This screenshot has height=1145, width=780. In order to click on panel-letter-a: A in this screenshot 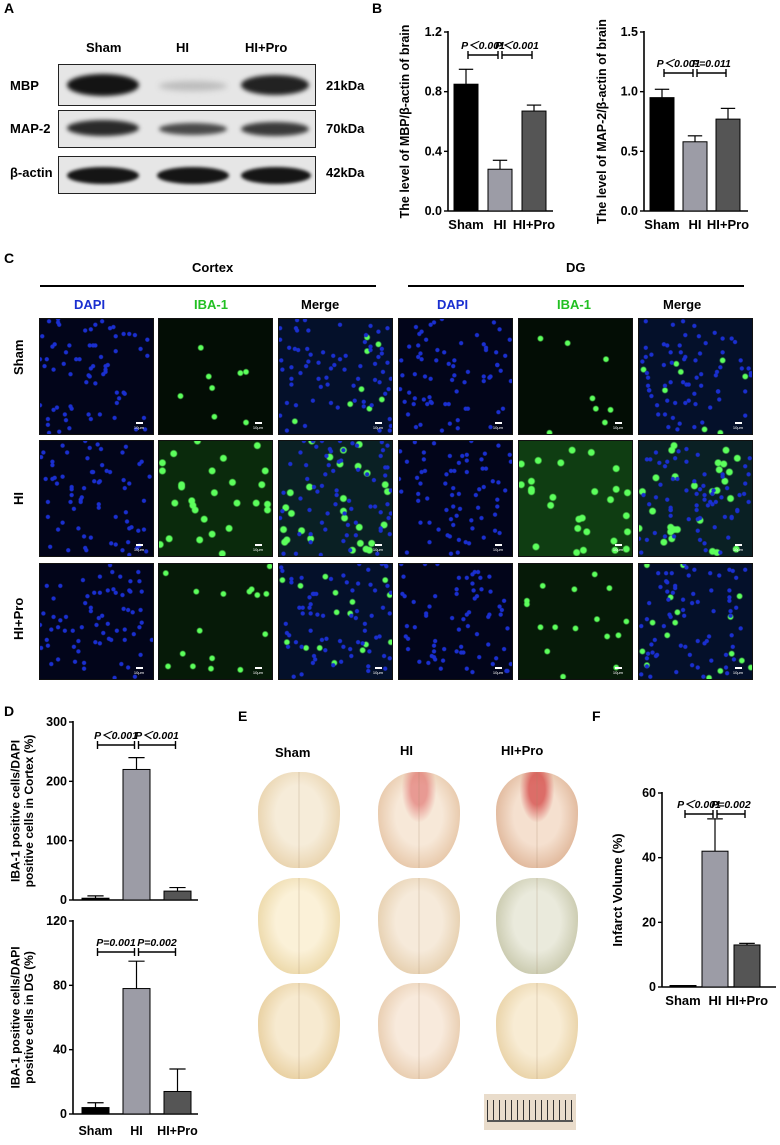, I will do `click(9, 8)`.